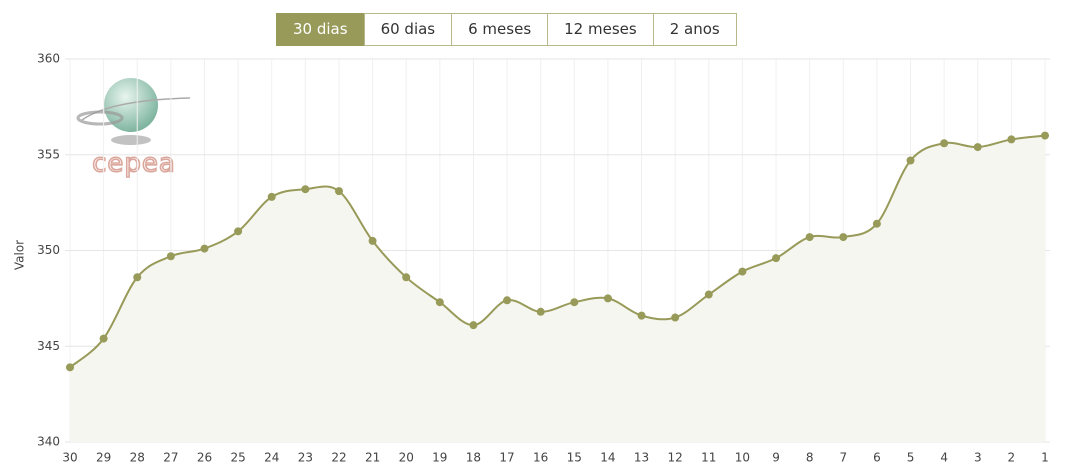 This screenshot has height=470, width=1080. Describe the element at coordinates (320, 29) in the screenshot. I see `range-button: 30 dias` at that location.